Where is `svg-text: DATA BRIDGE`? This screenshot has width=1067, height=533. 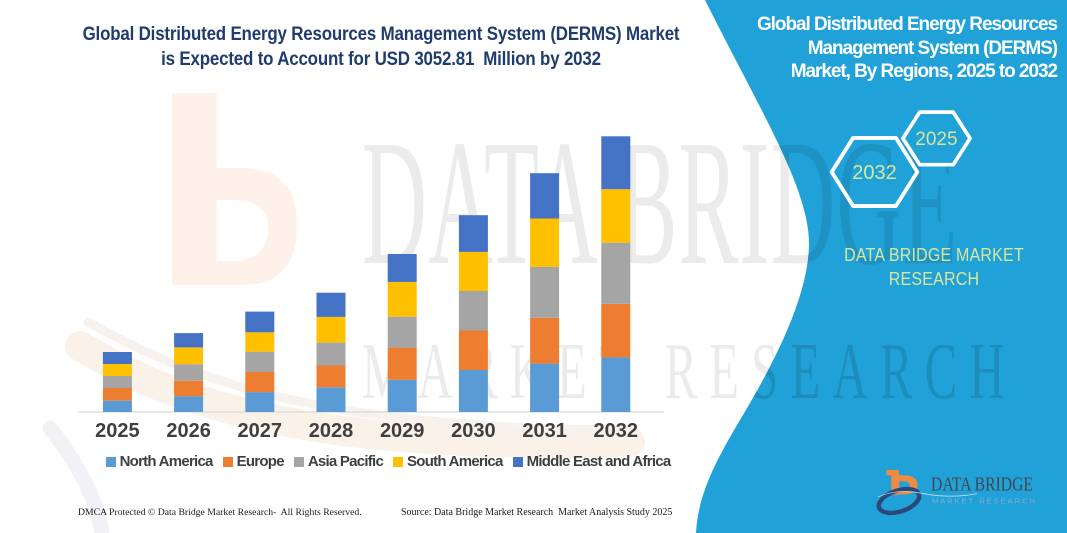 svg-text: DATA BRIDGE is located at coordinates (982, 485).